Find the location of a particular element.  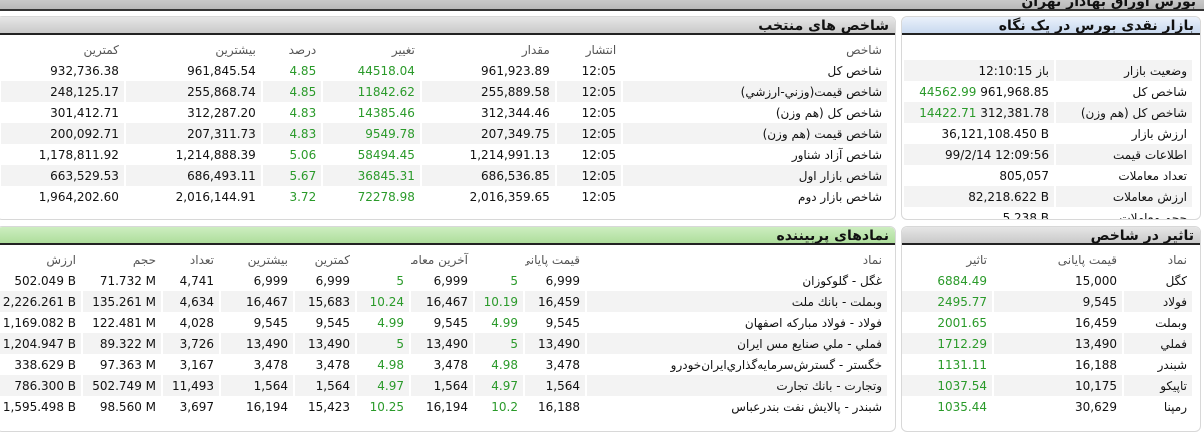

row-name: شاخص بازار دوم is located at coordinates (840, 196).